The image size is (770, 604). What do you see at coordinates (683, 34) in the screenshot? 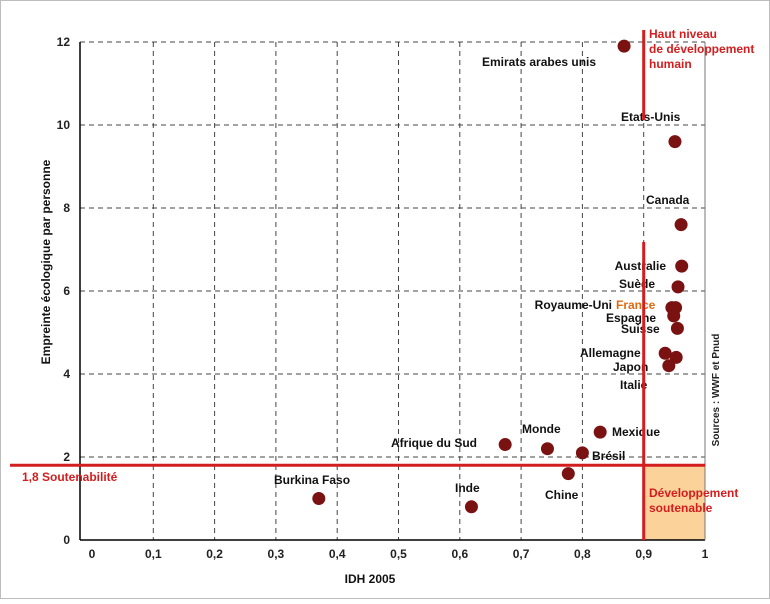
I see `high-development-label-line: Haut niveau` at bounding box center [683, 34].